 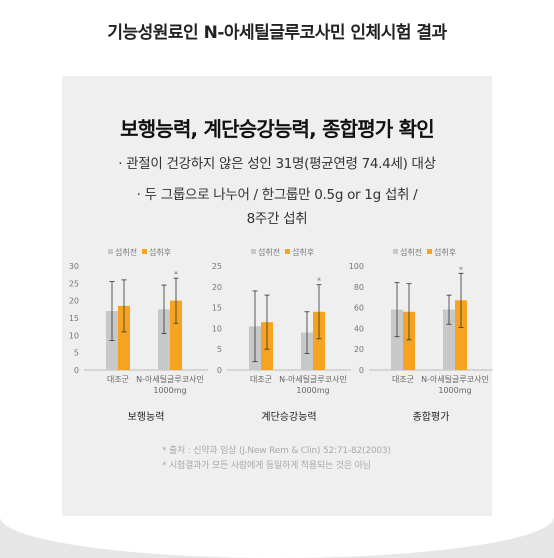 I want to click on y-tick-label: 100, so click(x=356, y=266).